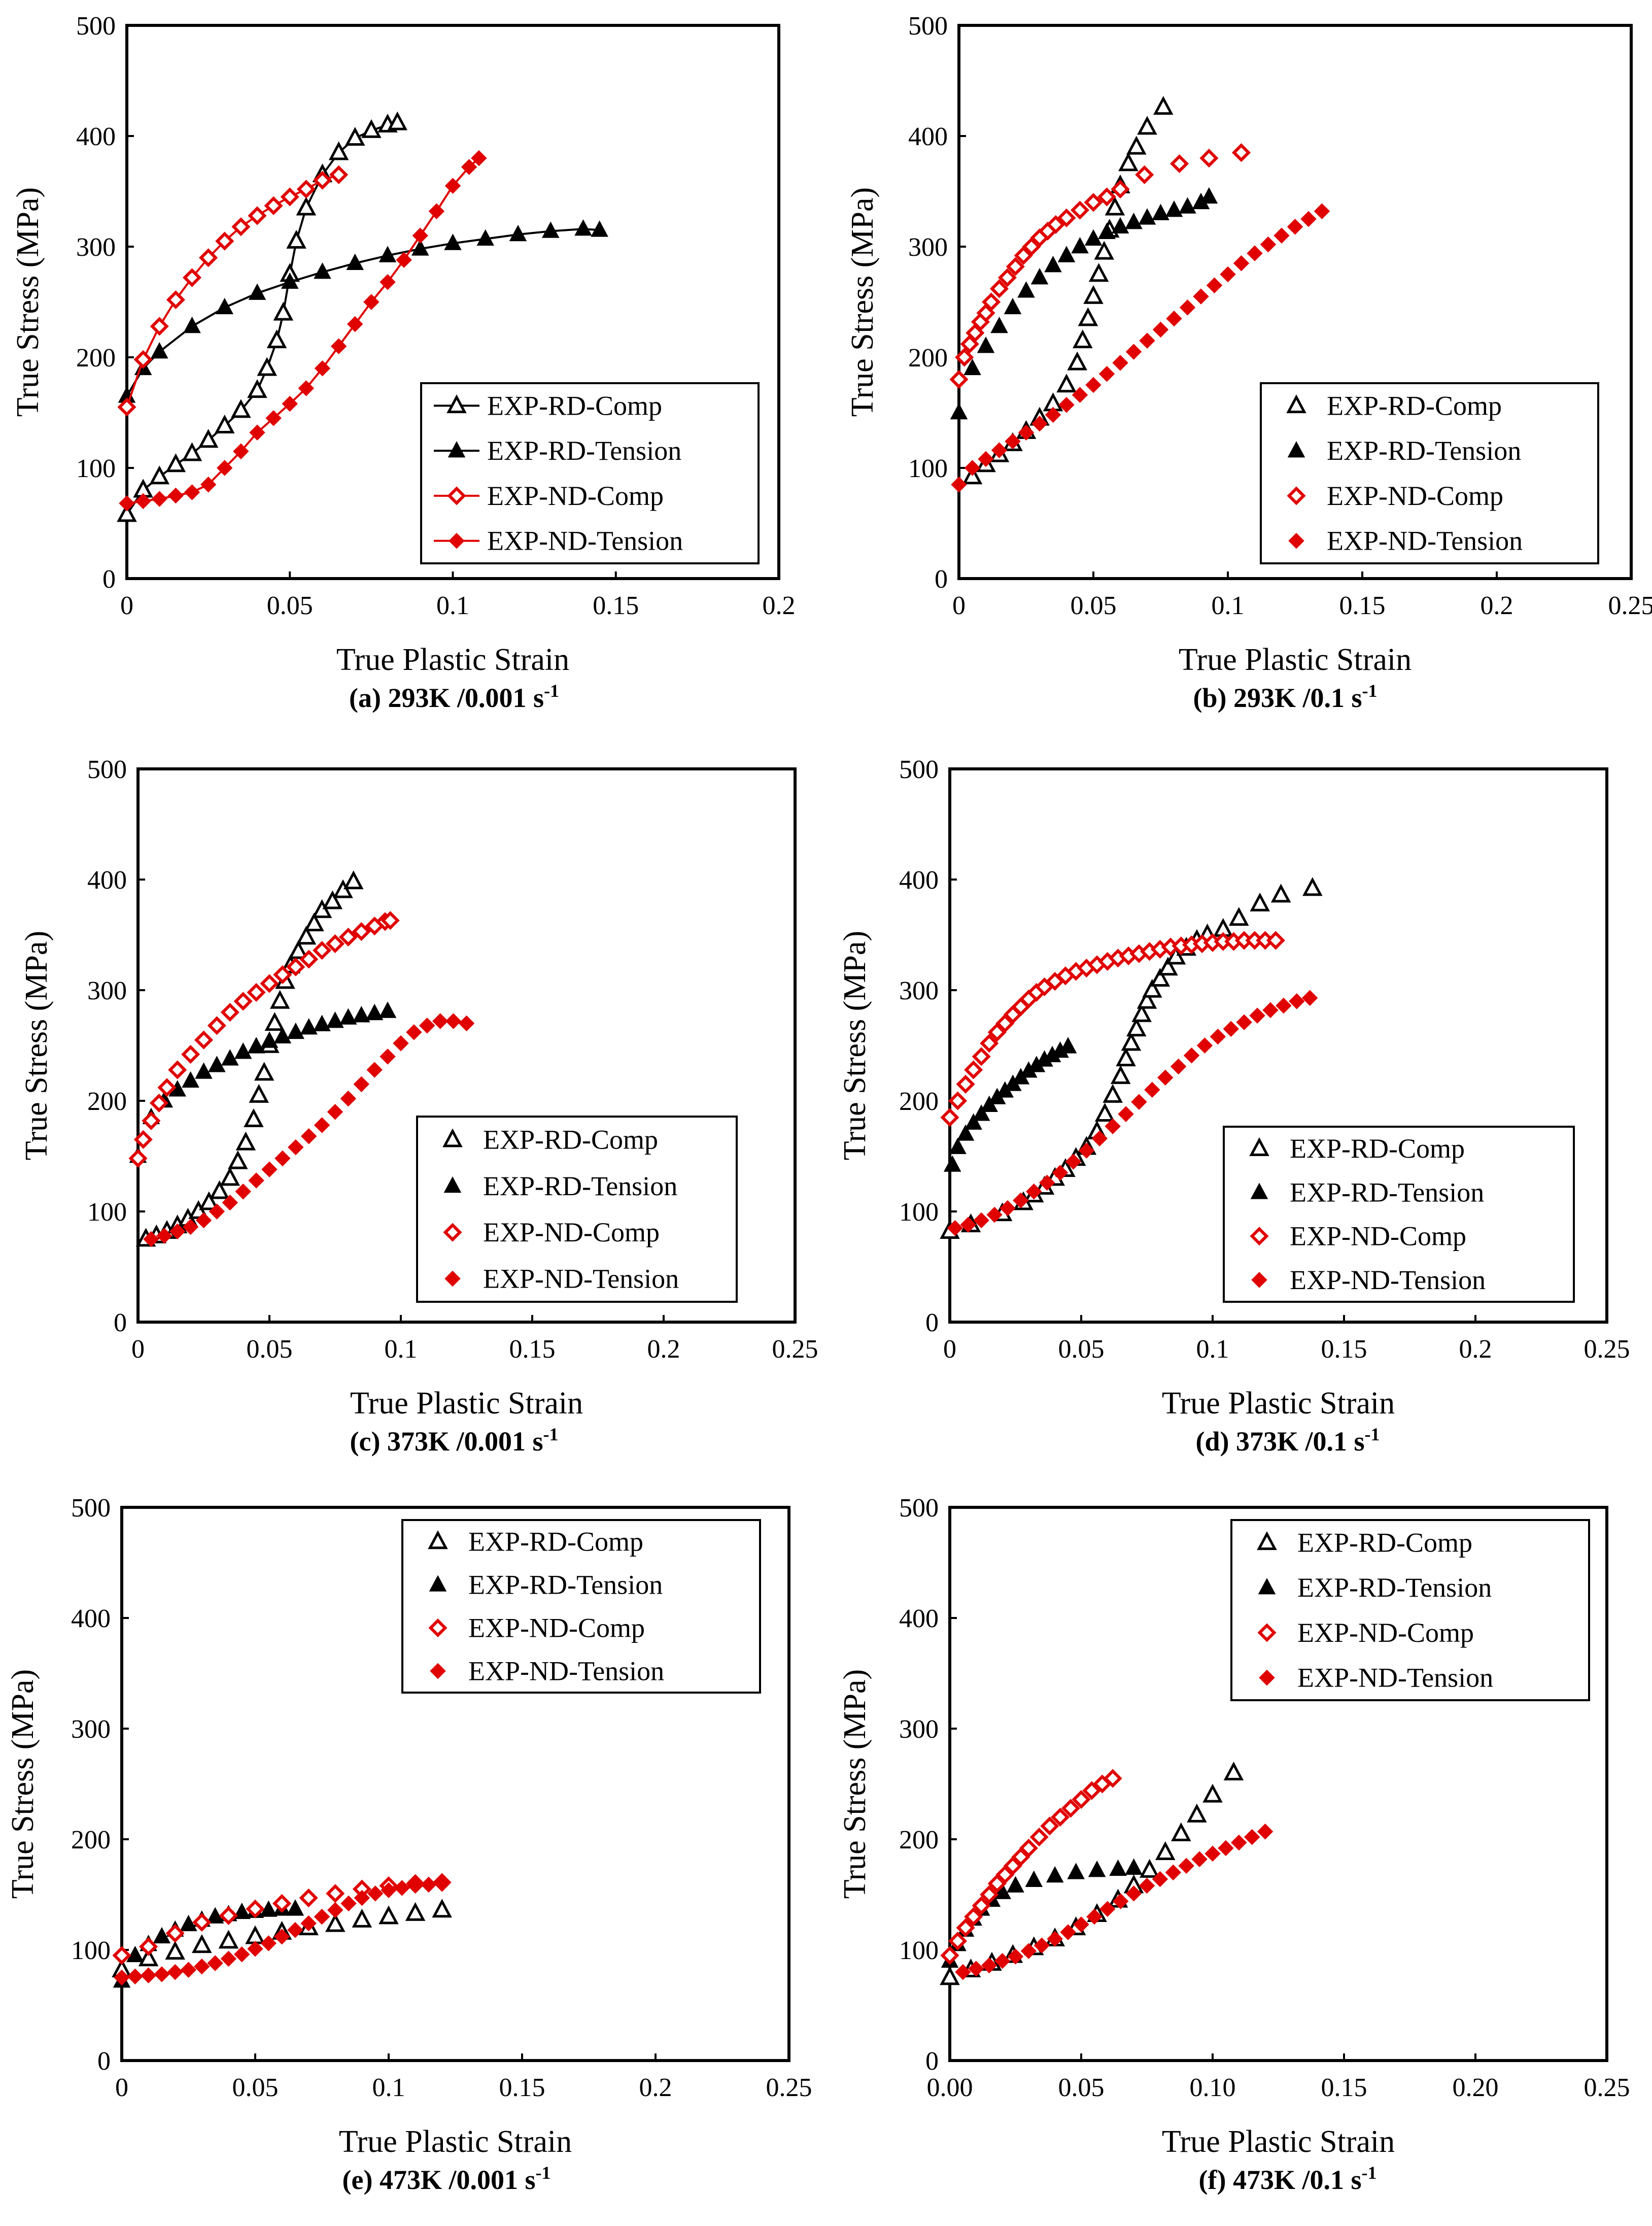 This screenshot has height=2226, width=1652. What do you see at coordinates (550, 1434) in the screenshot?
I see `panel-c-caption-sup: -1` at bounding box center [550, 1434].